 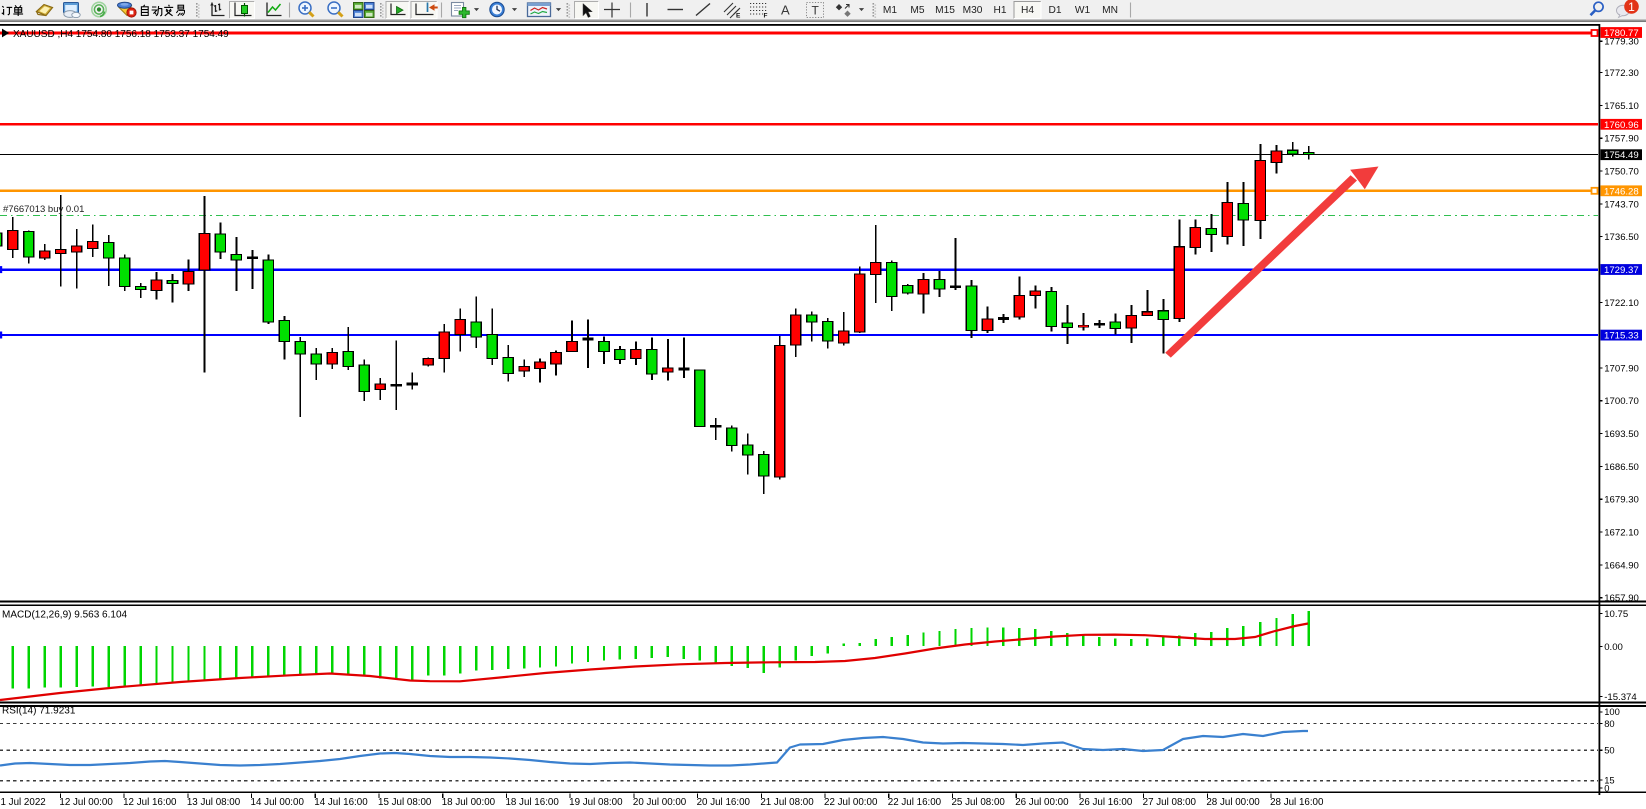 I want to click on svg-text: 15 Jul 08:00, so click(x=405, y=802).